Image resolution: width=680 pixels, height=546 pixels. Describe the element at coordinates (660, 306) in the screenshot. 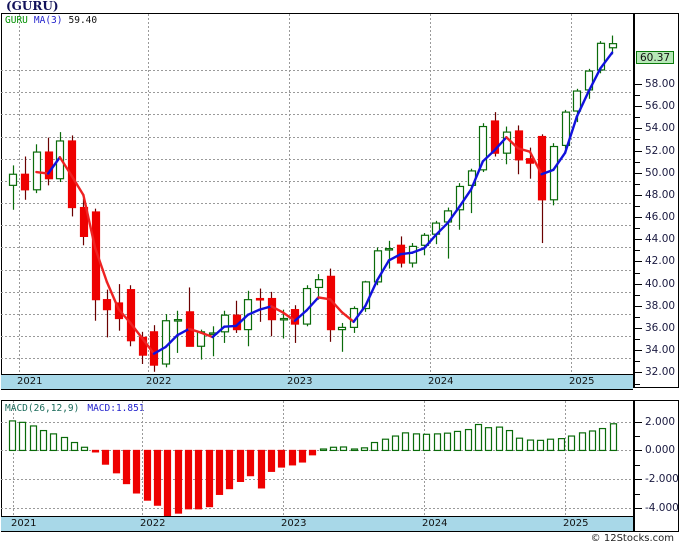

I see `price-axis-label: 38.00` at that location.